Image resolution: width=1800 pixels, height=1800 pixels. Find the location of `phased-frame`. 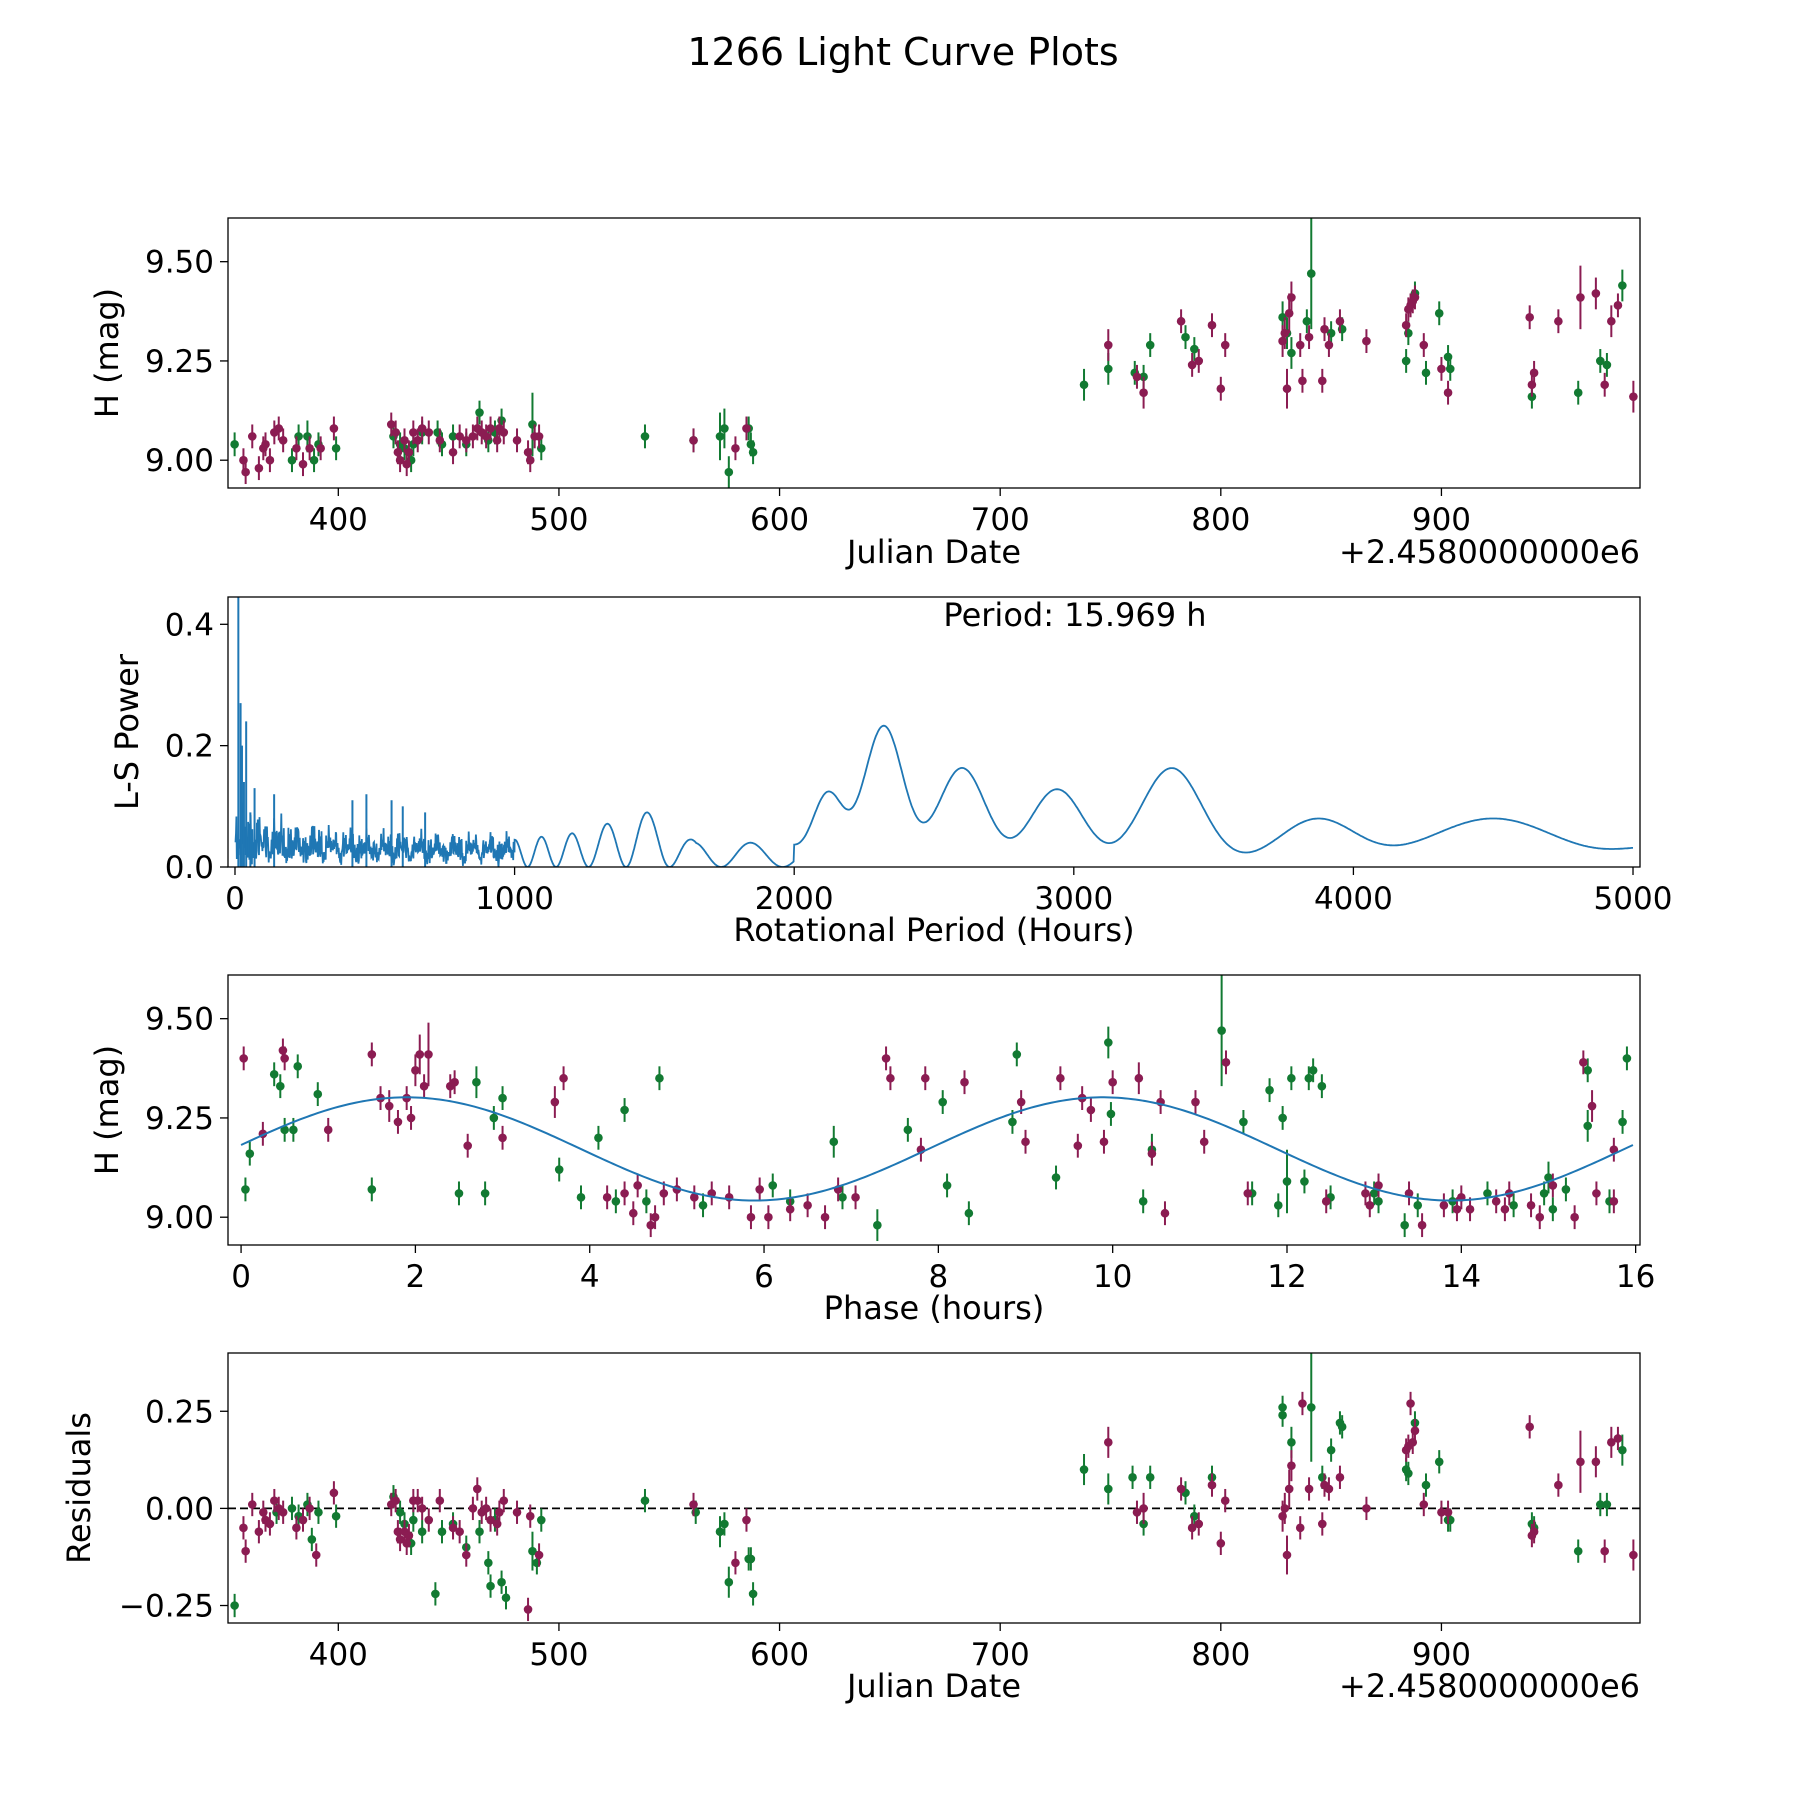

phased-frame is located at coordinates (934, 1110).